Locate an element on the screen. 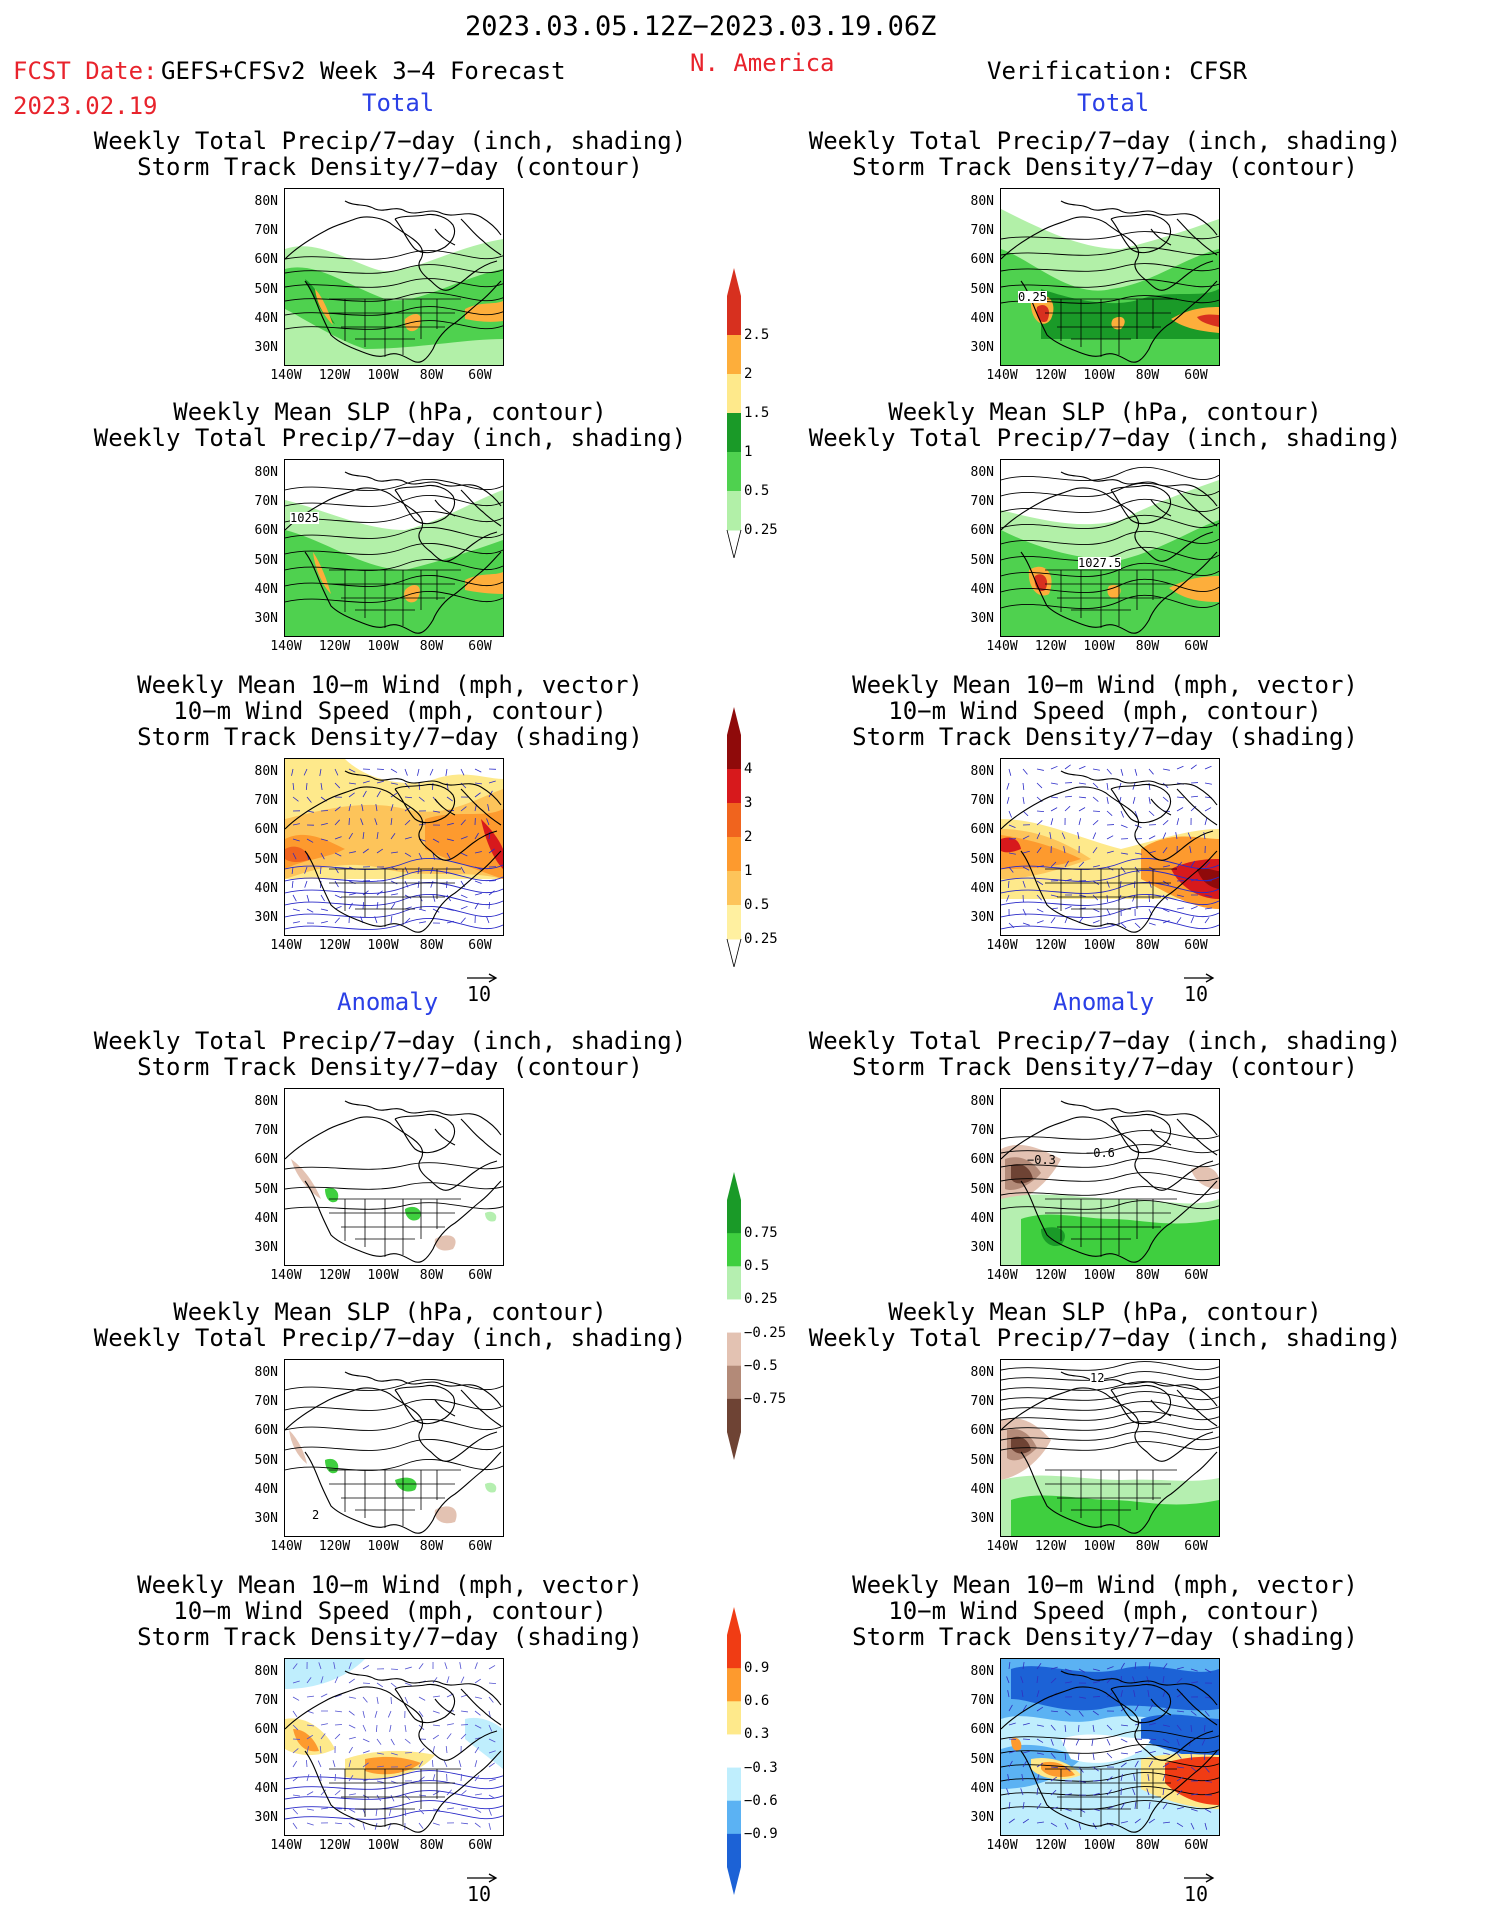  contour-label: 0.25 is located at coordinates (1032, 297).